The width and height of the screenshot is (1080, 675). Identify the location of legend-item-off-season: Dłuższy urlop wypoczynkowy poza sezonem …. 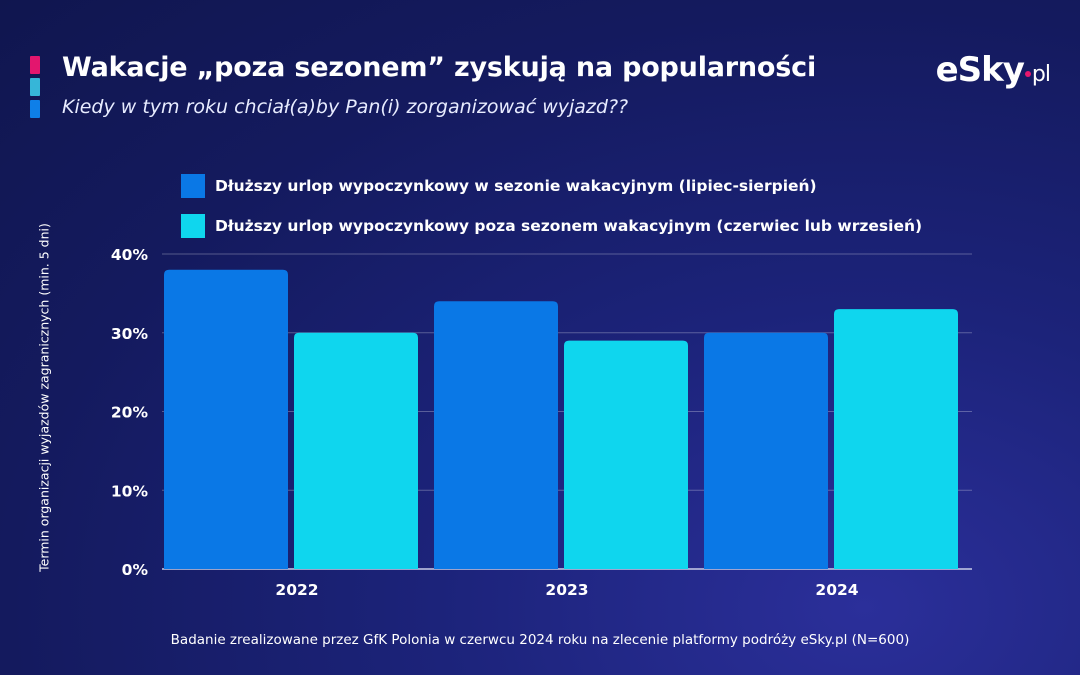
(551, 226).